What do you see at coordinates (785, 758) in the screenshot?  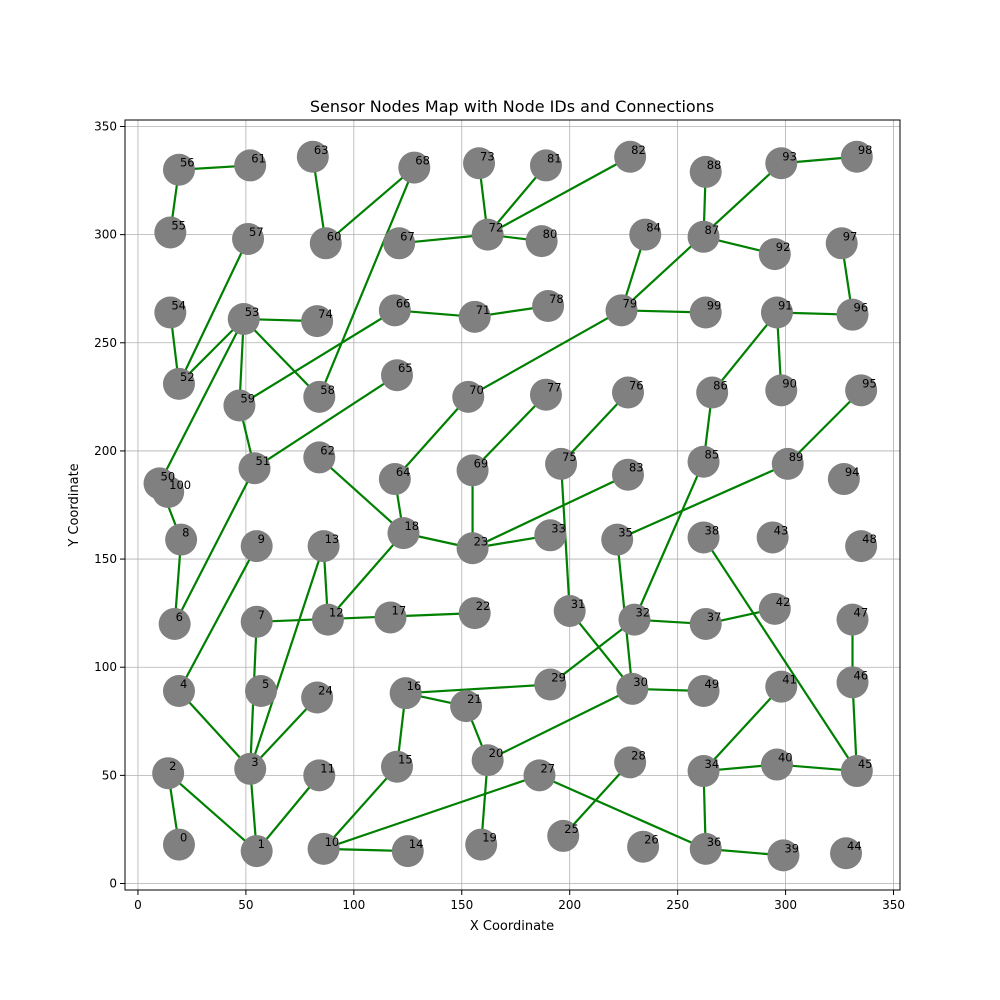 I see `node-id-label-40: 40` at bounding box center [785, 758].